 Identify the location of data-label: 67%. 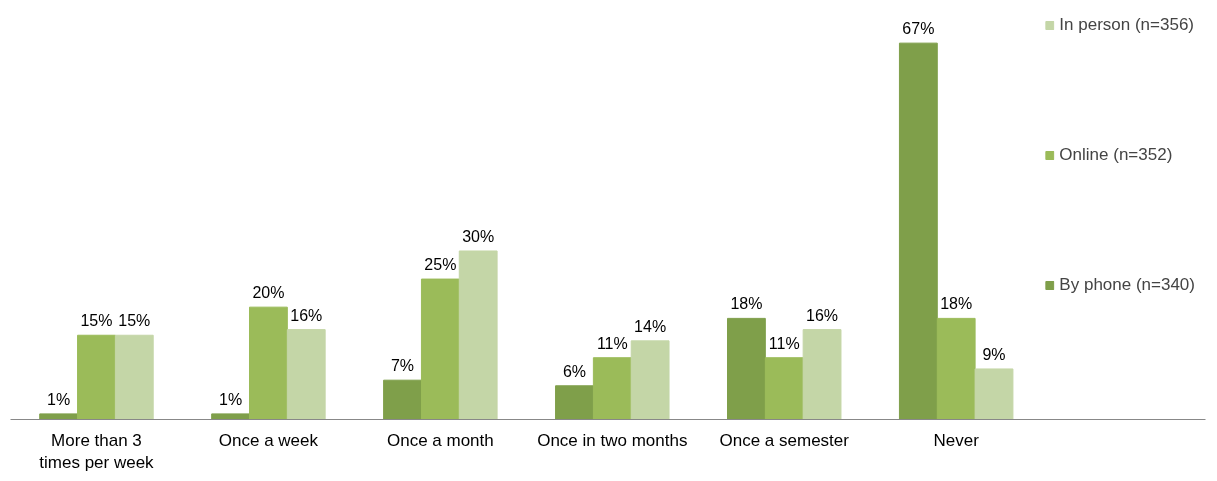
(918, 29).